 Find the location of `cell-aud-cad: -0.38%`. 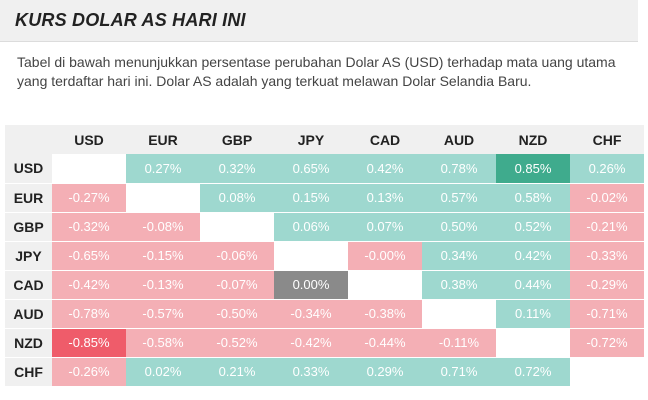

cell-aud-cad: -0.38% is located at coordinates (385, 313).